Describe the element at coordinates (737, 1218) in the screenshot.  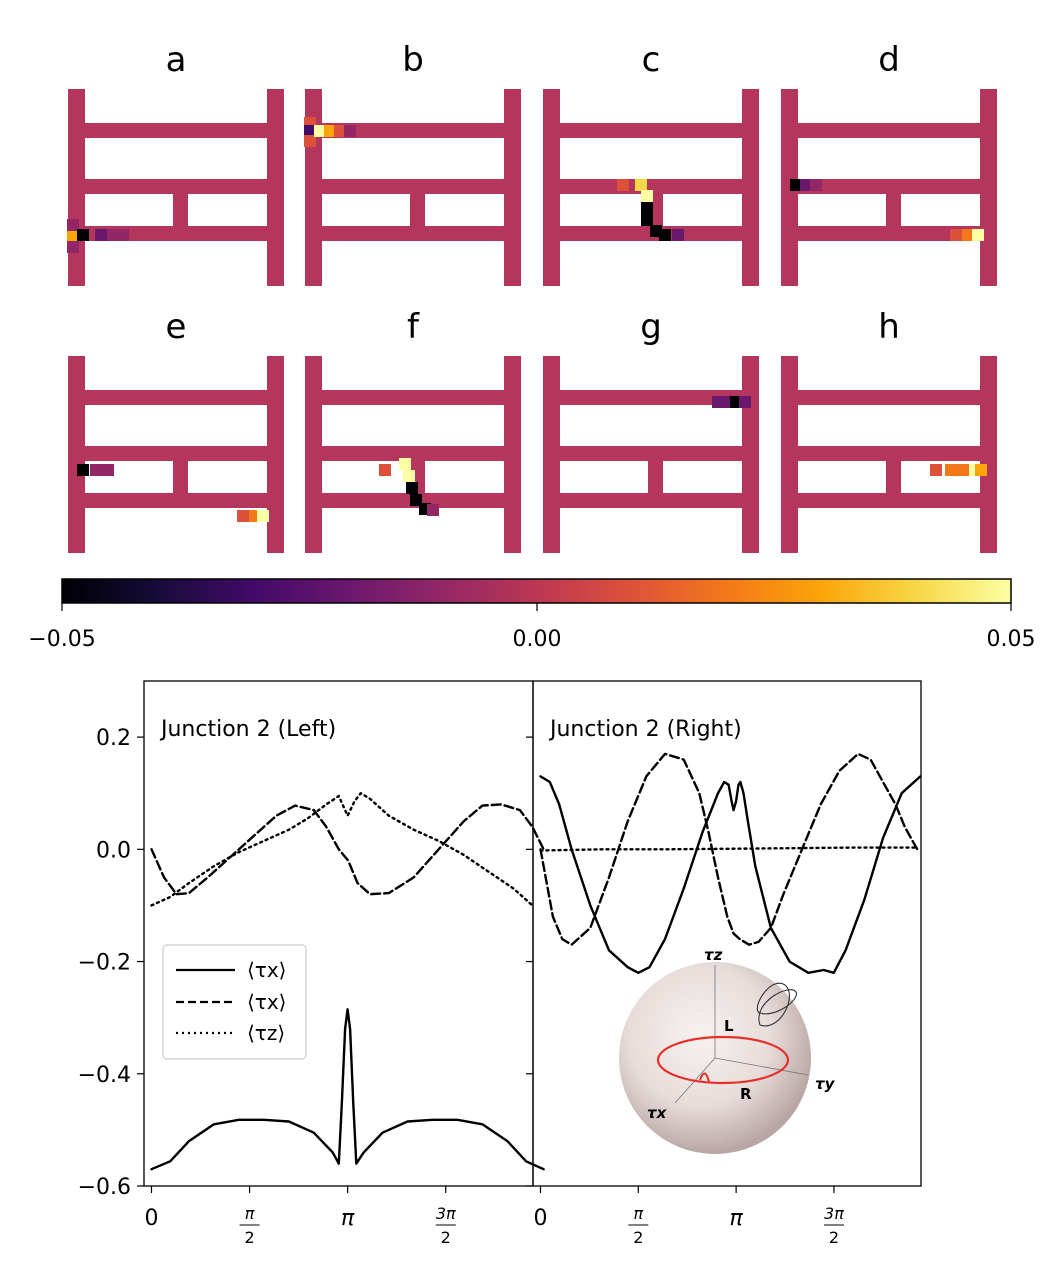
I see `x-tick-label-right: π` at that location.